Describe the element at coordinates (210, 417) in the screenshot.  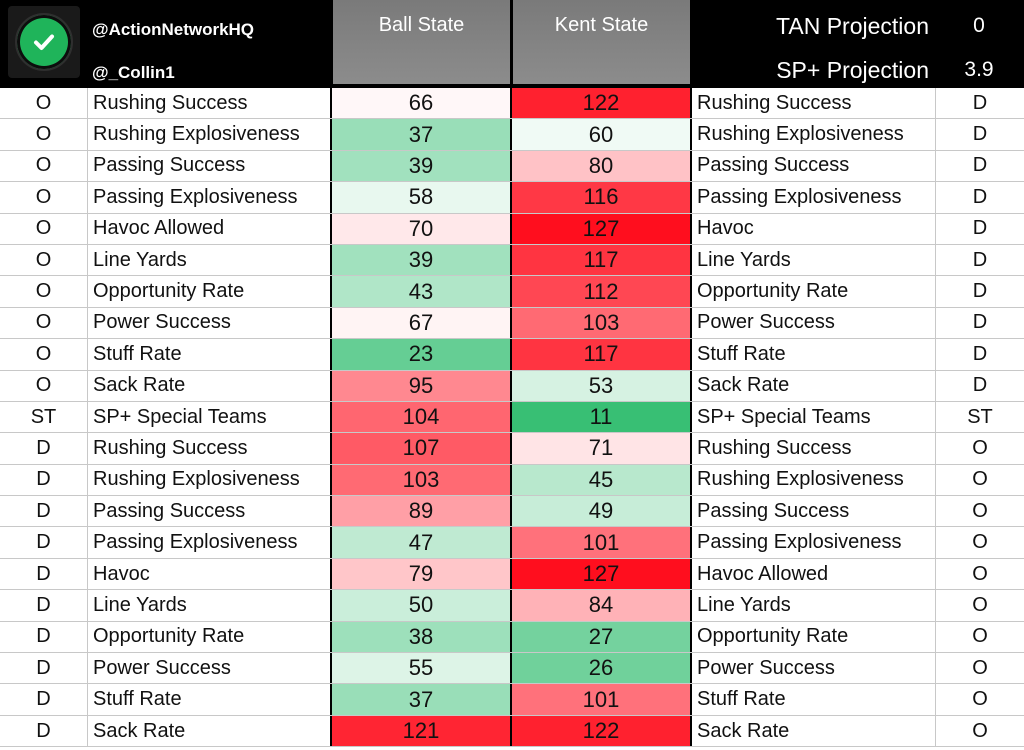
I see `stat-a-cell: SP+ Special Teams` at that location.